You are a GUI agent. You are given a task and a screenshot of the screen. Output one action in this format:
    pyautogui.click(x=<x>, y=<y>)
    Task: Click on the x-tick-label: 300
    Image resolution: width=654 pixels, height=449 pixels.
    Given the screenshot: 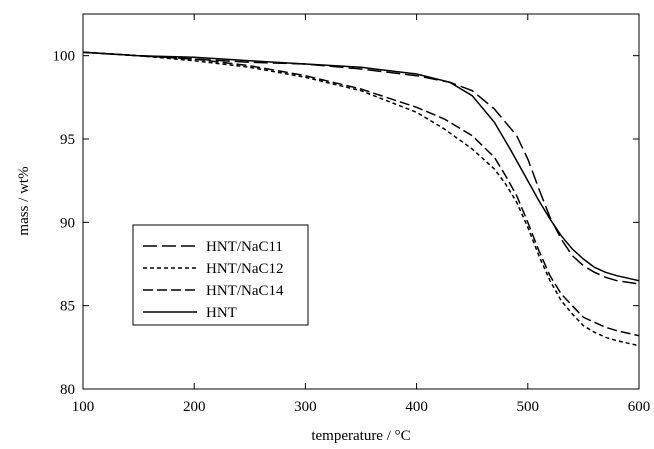 What is the action you would take?
    pyautogui.click(x=305, y=407)
    